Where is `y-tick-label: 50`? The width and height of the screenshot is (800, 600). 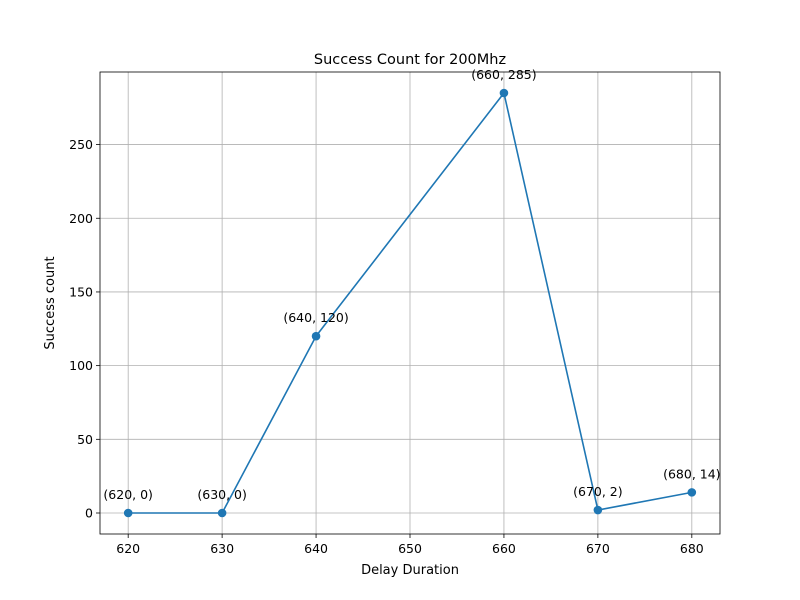 y-tick-label: 50 is located at coordinates (85, 439).